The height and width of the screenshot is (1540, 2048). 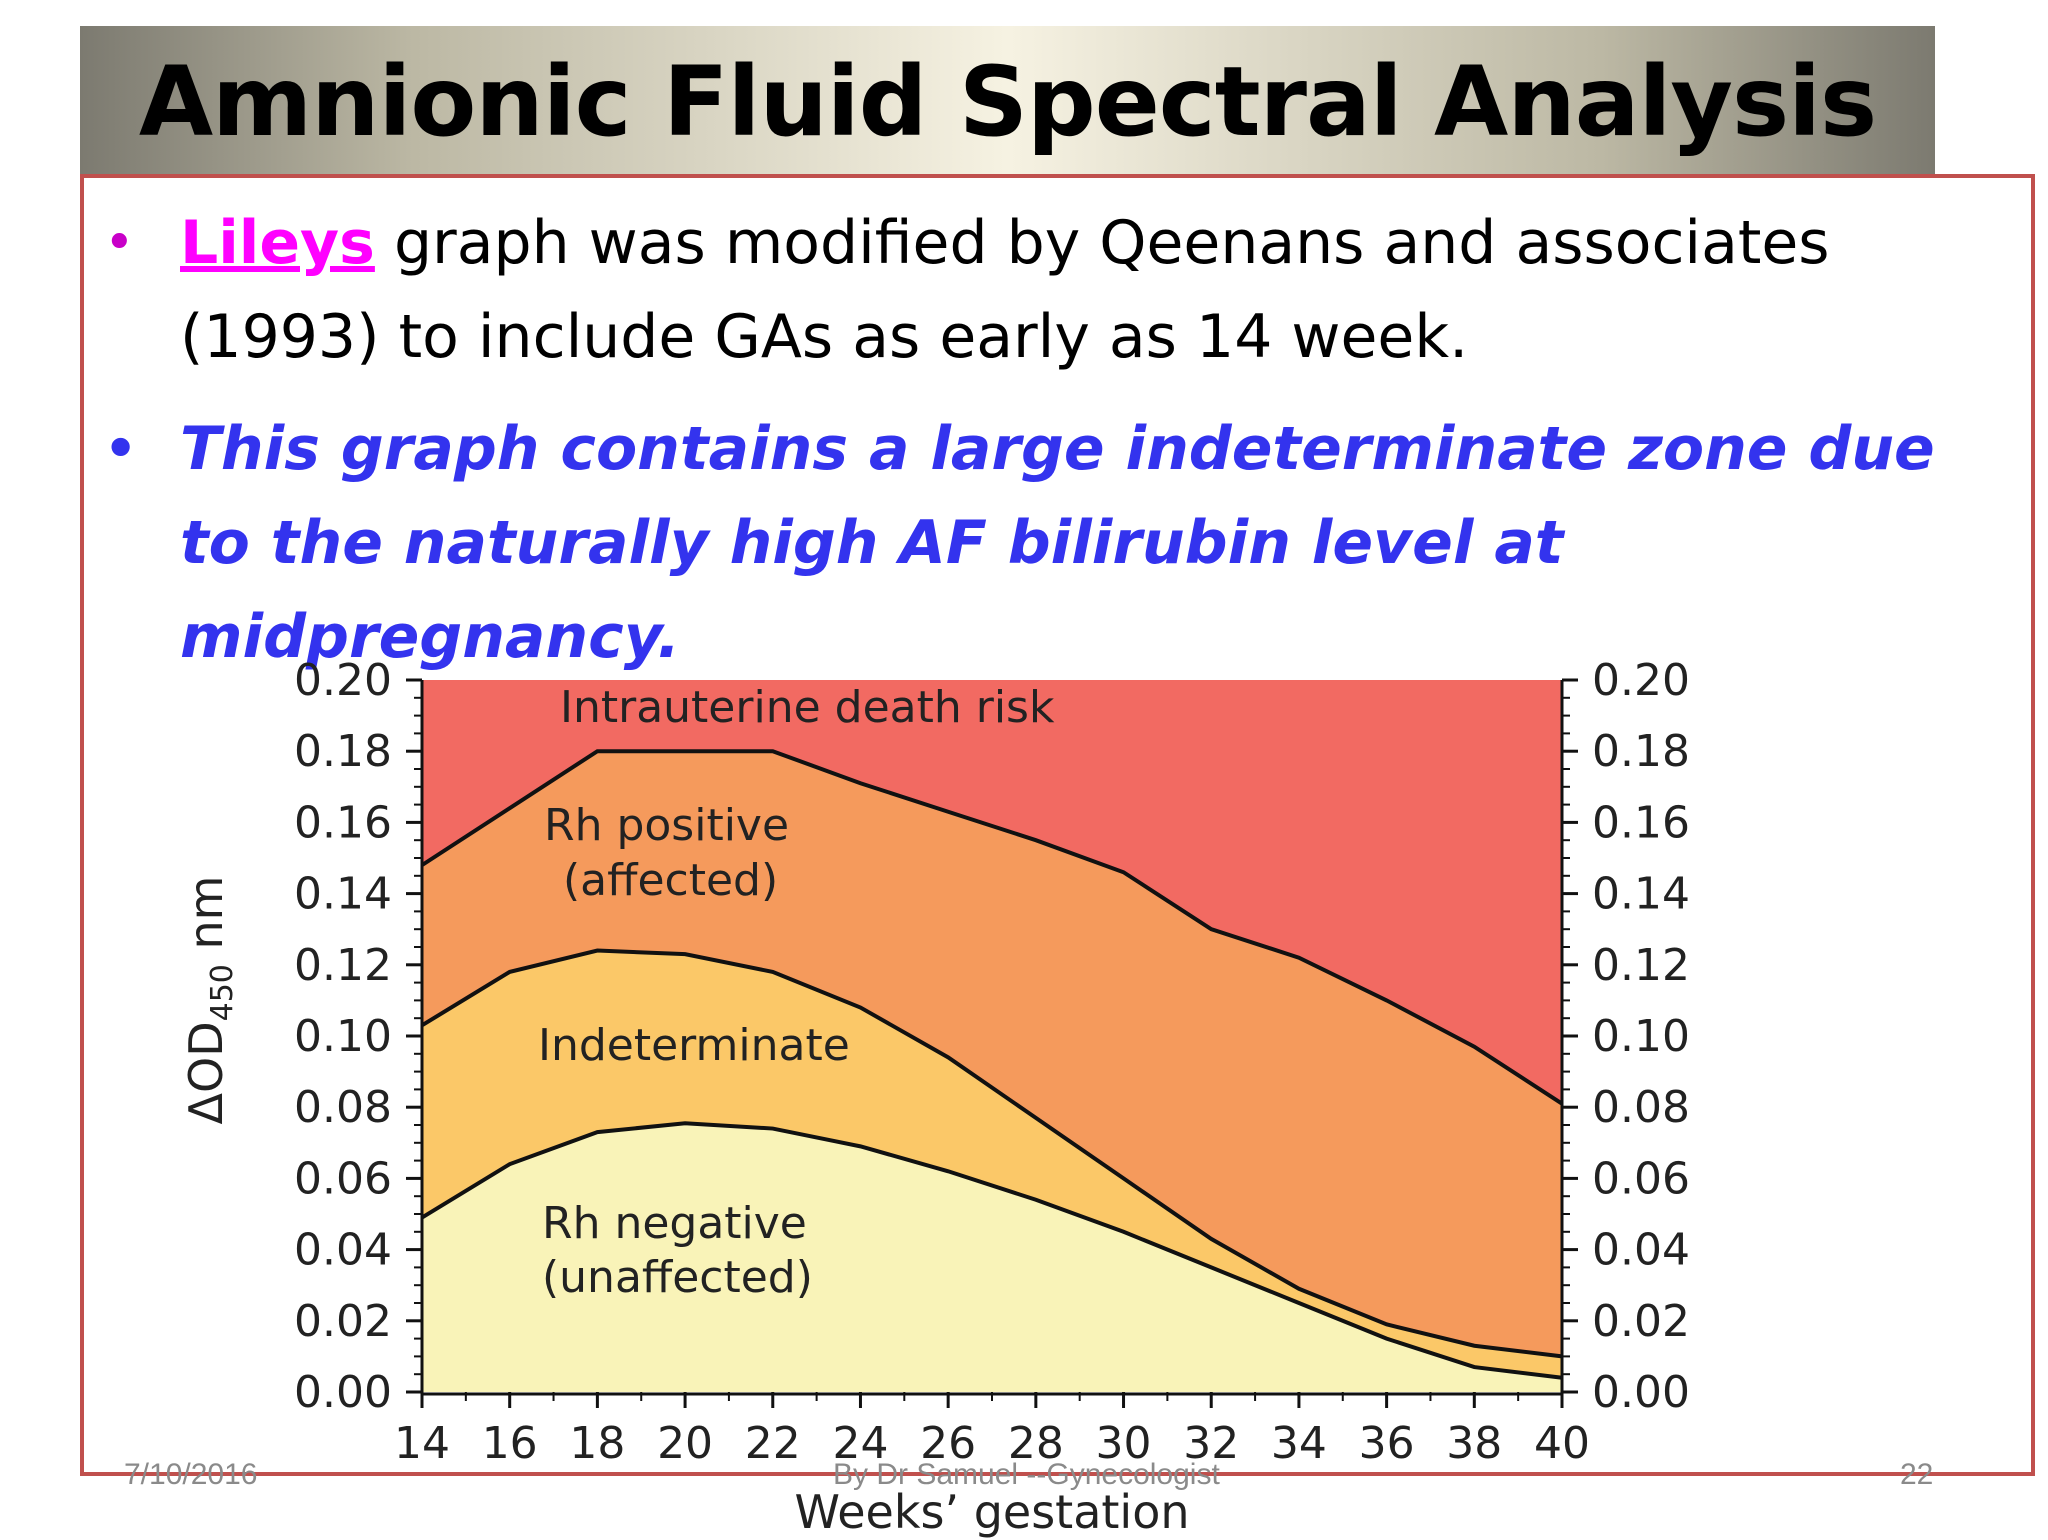 I want to click on x-tick-label: 22, so click(x=773, y=1443).